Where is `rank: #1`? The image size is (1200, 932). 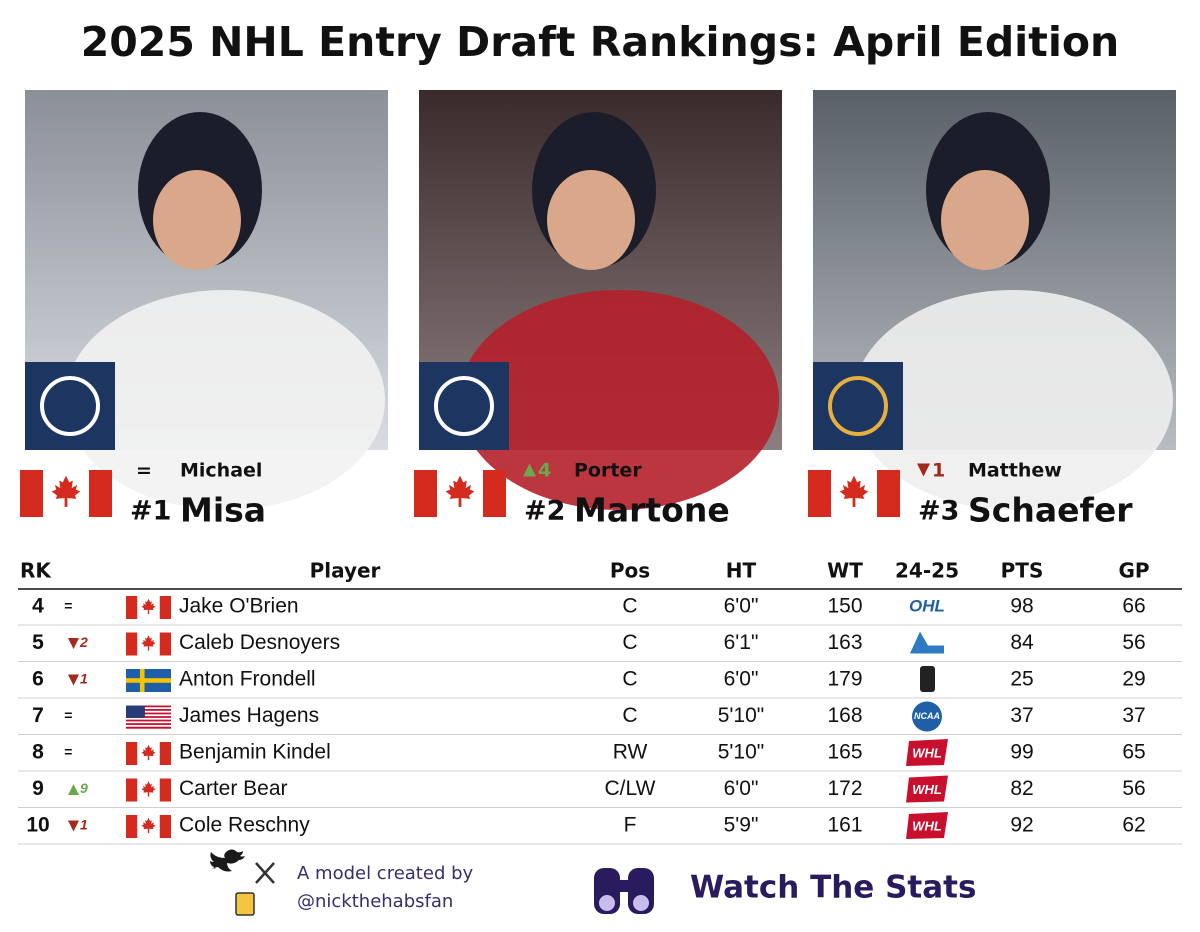 rank: #1 is located at coordinates (150, 511).